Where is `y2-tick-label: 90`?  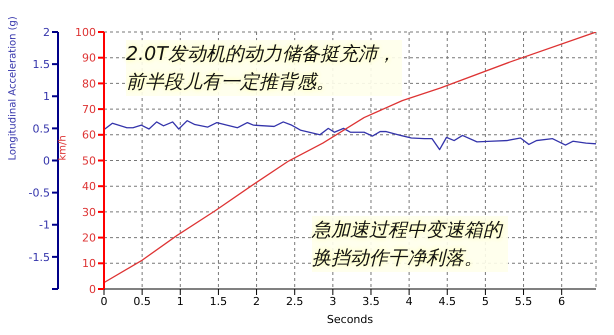 y2-tick-label: 90 is located at coordinates (89, 58).